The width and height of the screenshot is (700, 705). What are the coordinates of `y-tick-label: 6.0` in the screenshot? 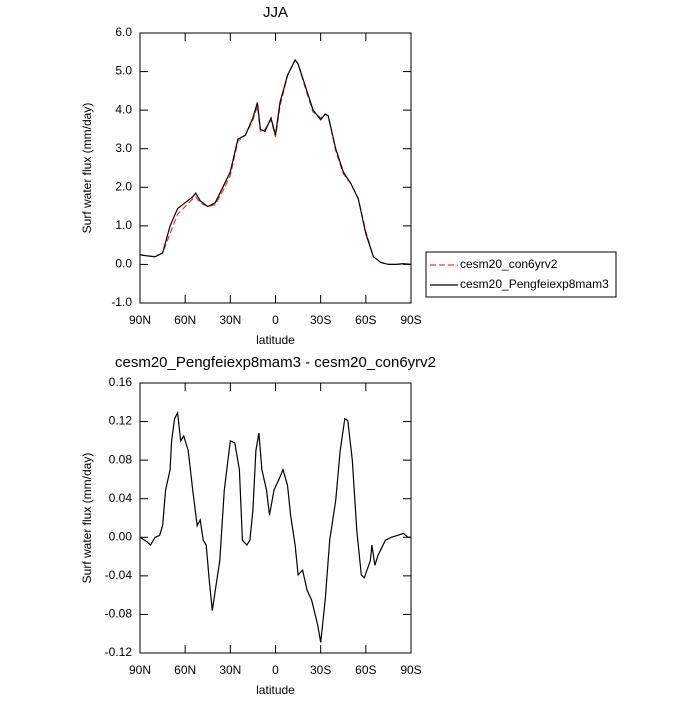 It's located at (123, 32).